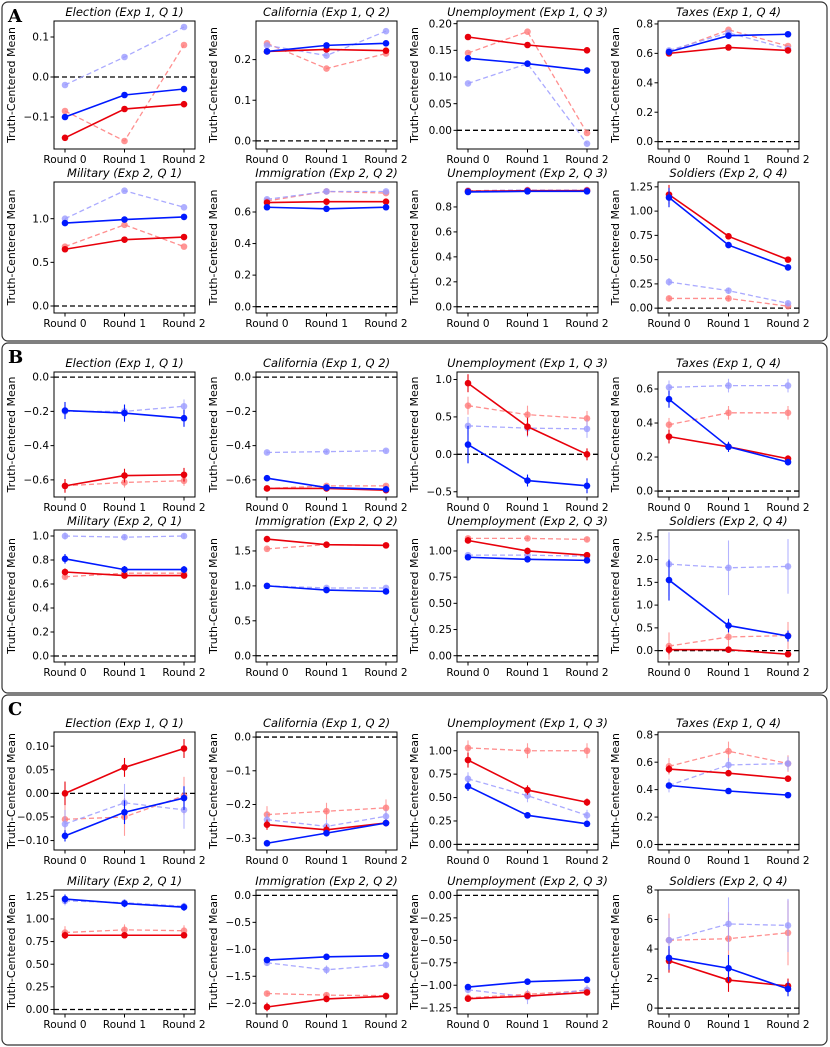 This screenshot has height=1047, width=830. I want to click on y-tick-label: 0.05, so click(440, 104).